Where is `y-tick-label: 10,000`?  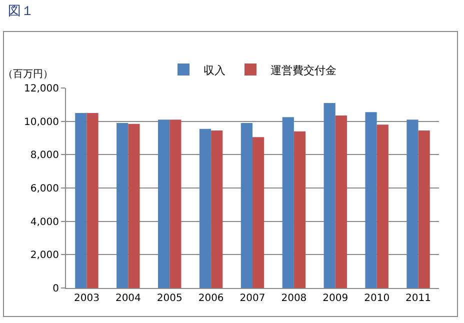 y-tick-label: 10,000 is located at coordinates (41, 122).